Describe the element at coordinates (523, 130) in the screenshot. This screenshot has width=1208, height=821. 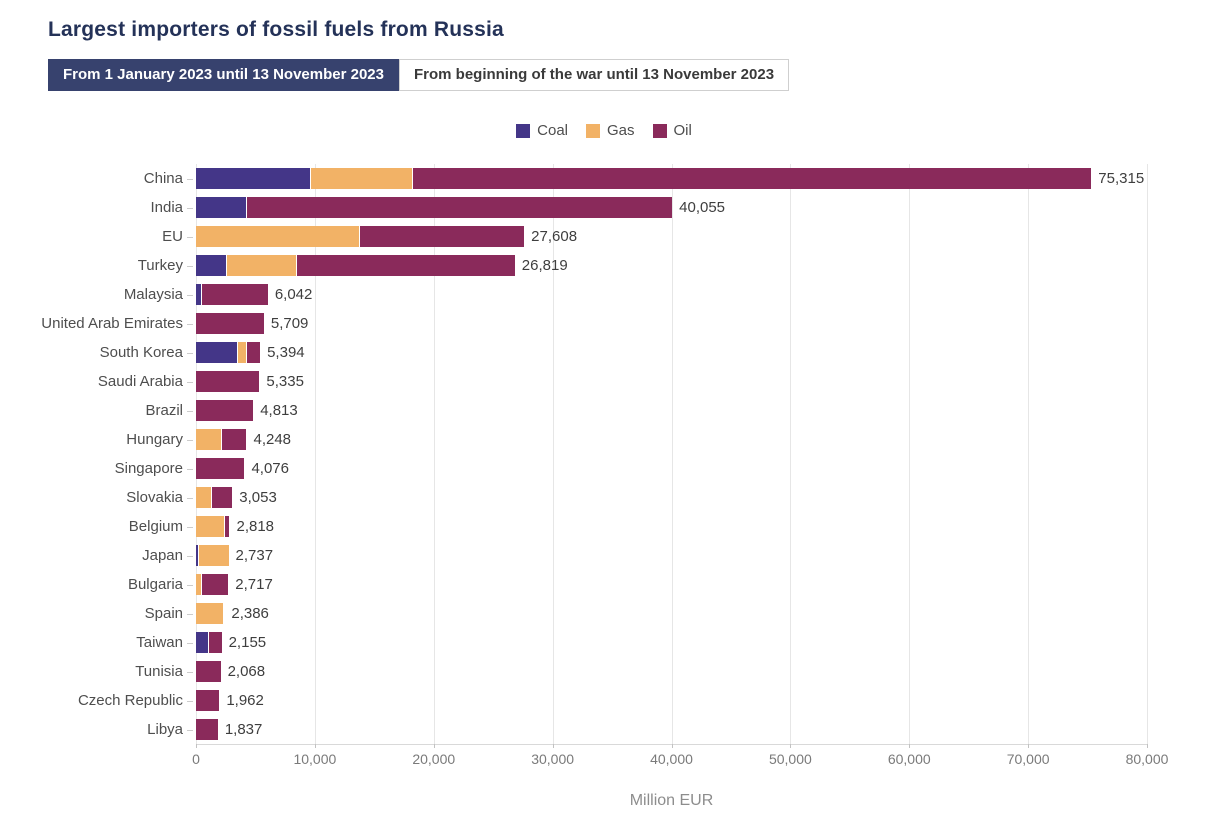
I see `coal-swatch-icon` at that location.